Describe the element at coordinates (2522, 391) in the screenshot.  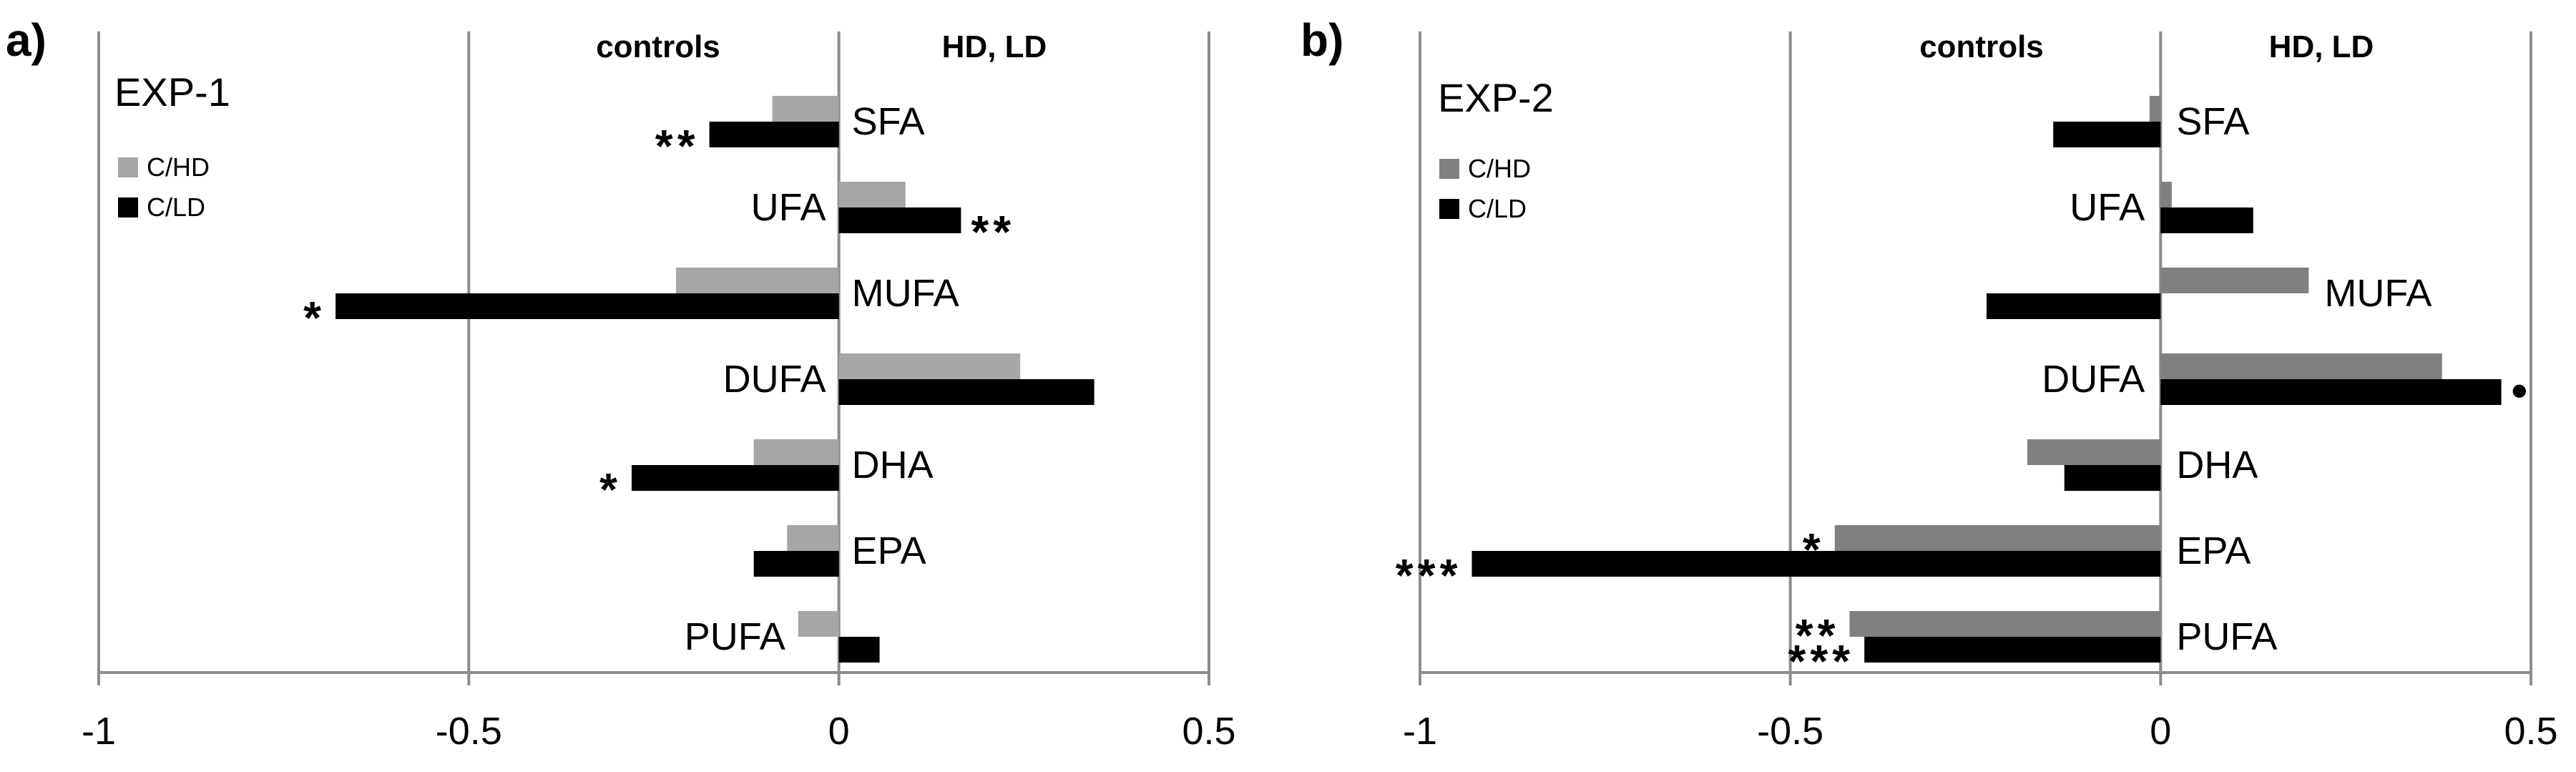
I see `significance-marker: •` at that location.